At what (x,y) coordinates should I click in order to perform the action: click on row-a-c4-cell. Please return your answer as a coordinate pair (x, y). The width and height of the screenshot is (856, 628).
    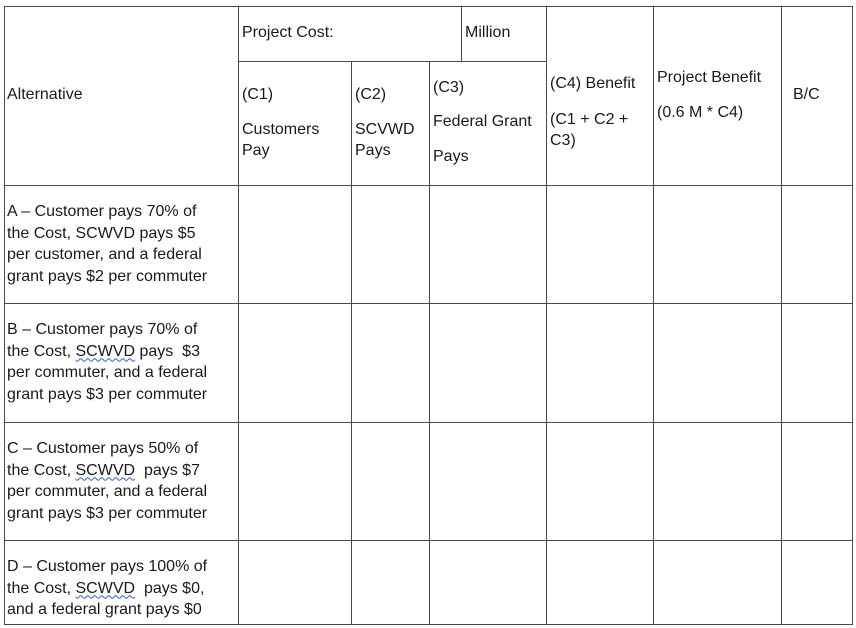
    Looking at the image, I should click on (600, 244).